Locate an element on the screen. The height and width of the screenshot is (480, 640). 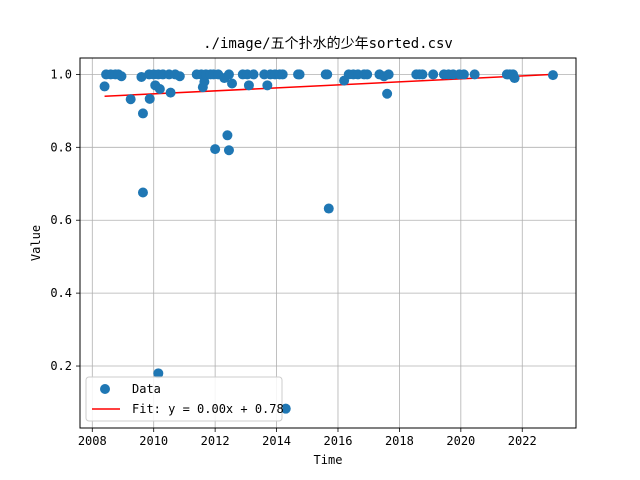
y-tick-label: 0.2 is located at coordinates (61, 366).